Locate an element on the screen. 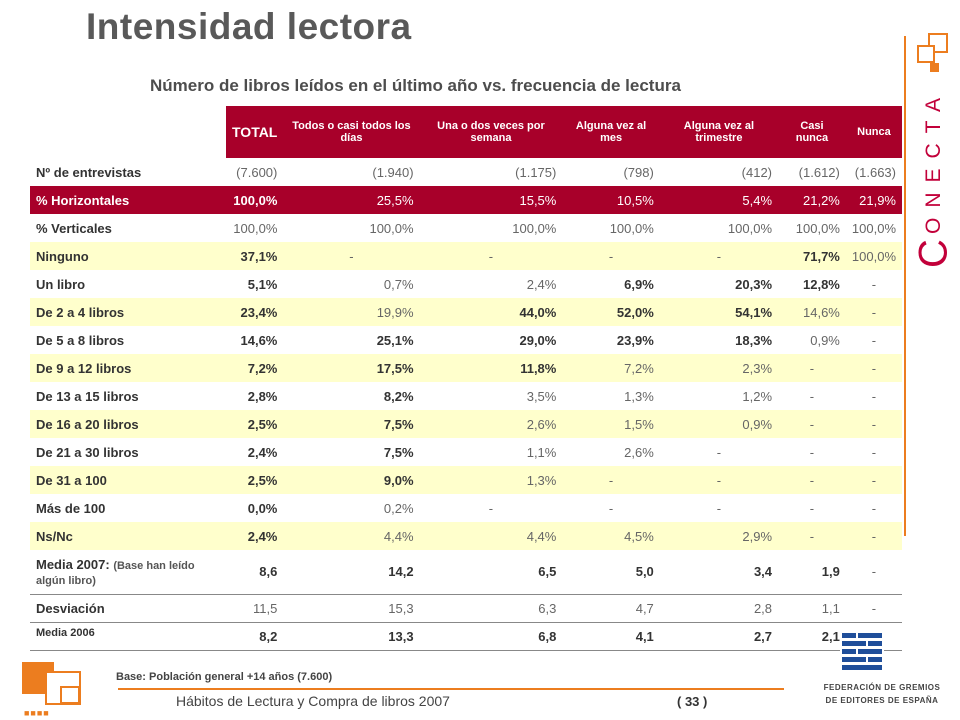 This screenshot has height=720, width=960. table-cell: 2,7 is located at coordinates (719, 636).